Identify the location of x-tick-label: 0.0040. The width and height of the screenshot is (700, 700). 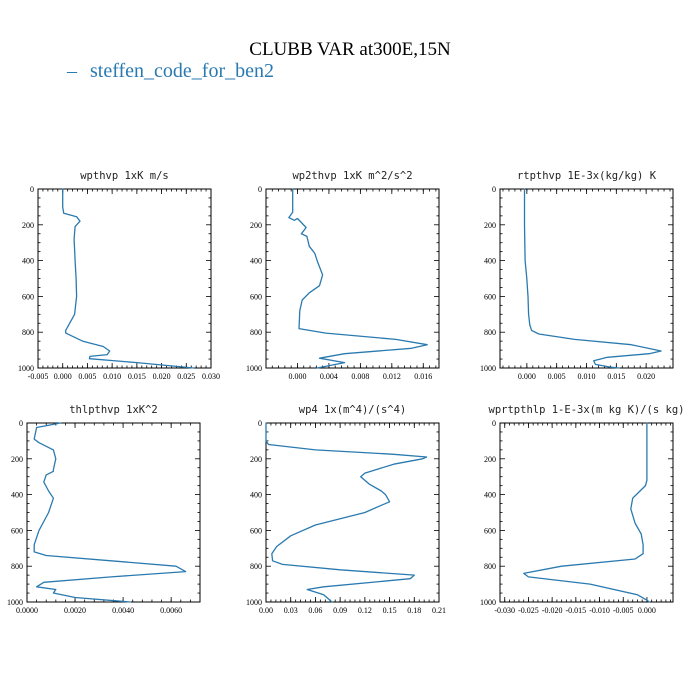
(123, 610).